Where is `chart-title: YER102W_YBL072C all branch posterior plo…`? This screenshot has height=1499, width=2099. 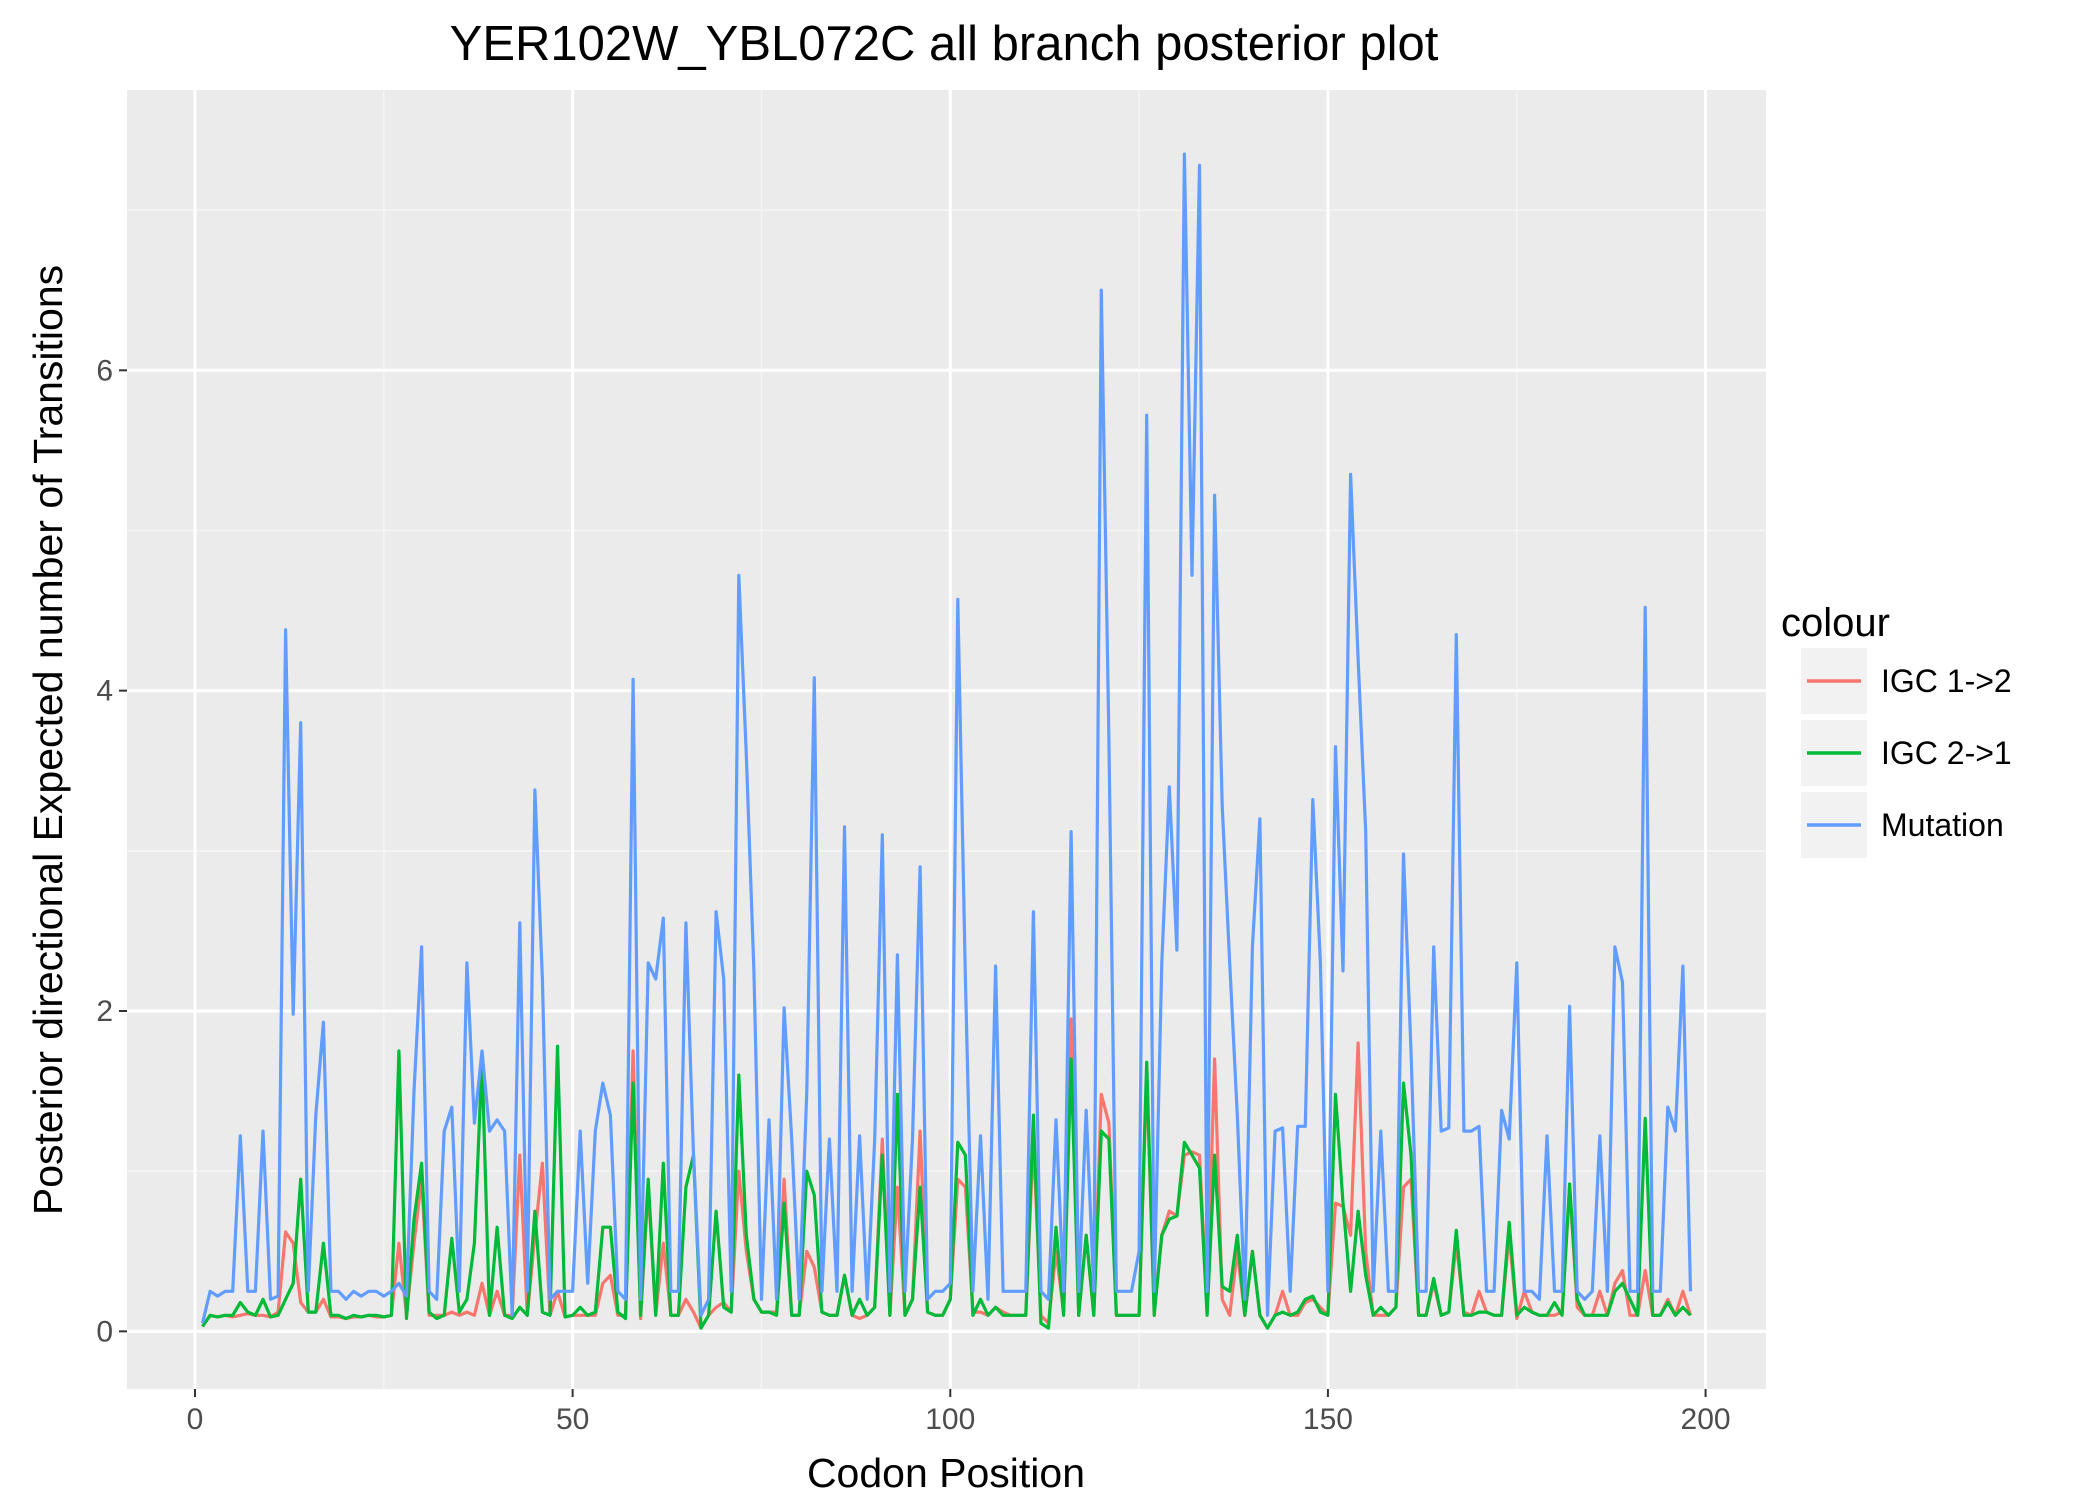 chart-title: YER102W_YBL072C all branch posterior plo… is located at coordinates (944, 44).